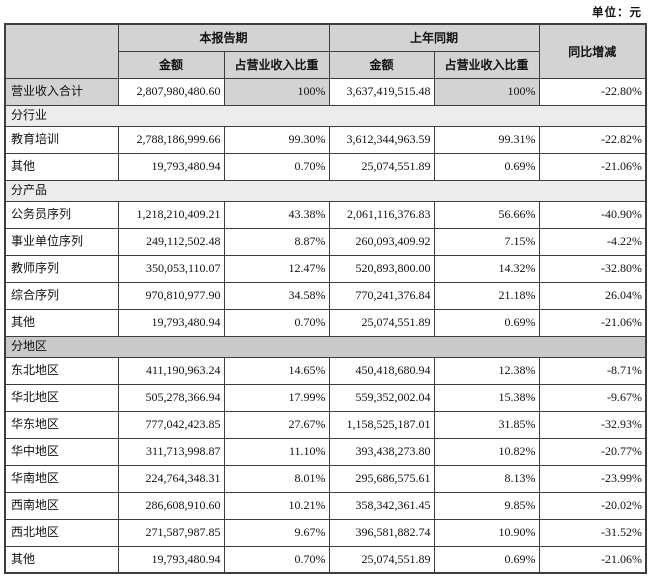 The image size is (649, 576). I want to click on current-amount: 311,713,998.87, so click(171, 451).